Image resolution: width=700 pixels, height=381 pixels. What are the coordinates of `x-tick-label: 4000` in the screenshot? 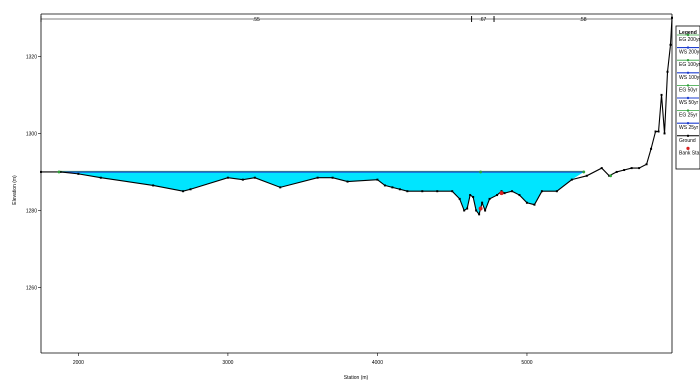 It's located at (377, 363).